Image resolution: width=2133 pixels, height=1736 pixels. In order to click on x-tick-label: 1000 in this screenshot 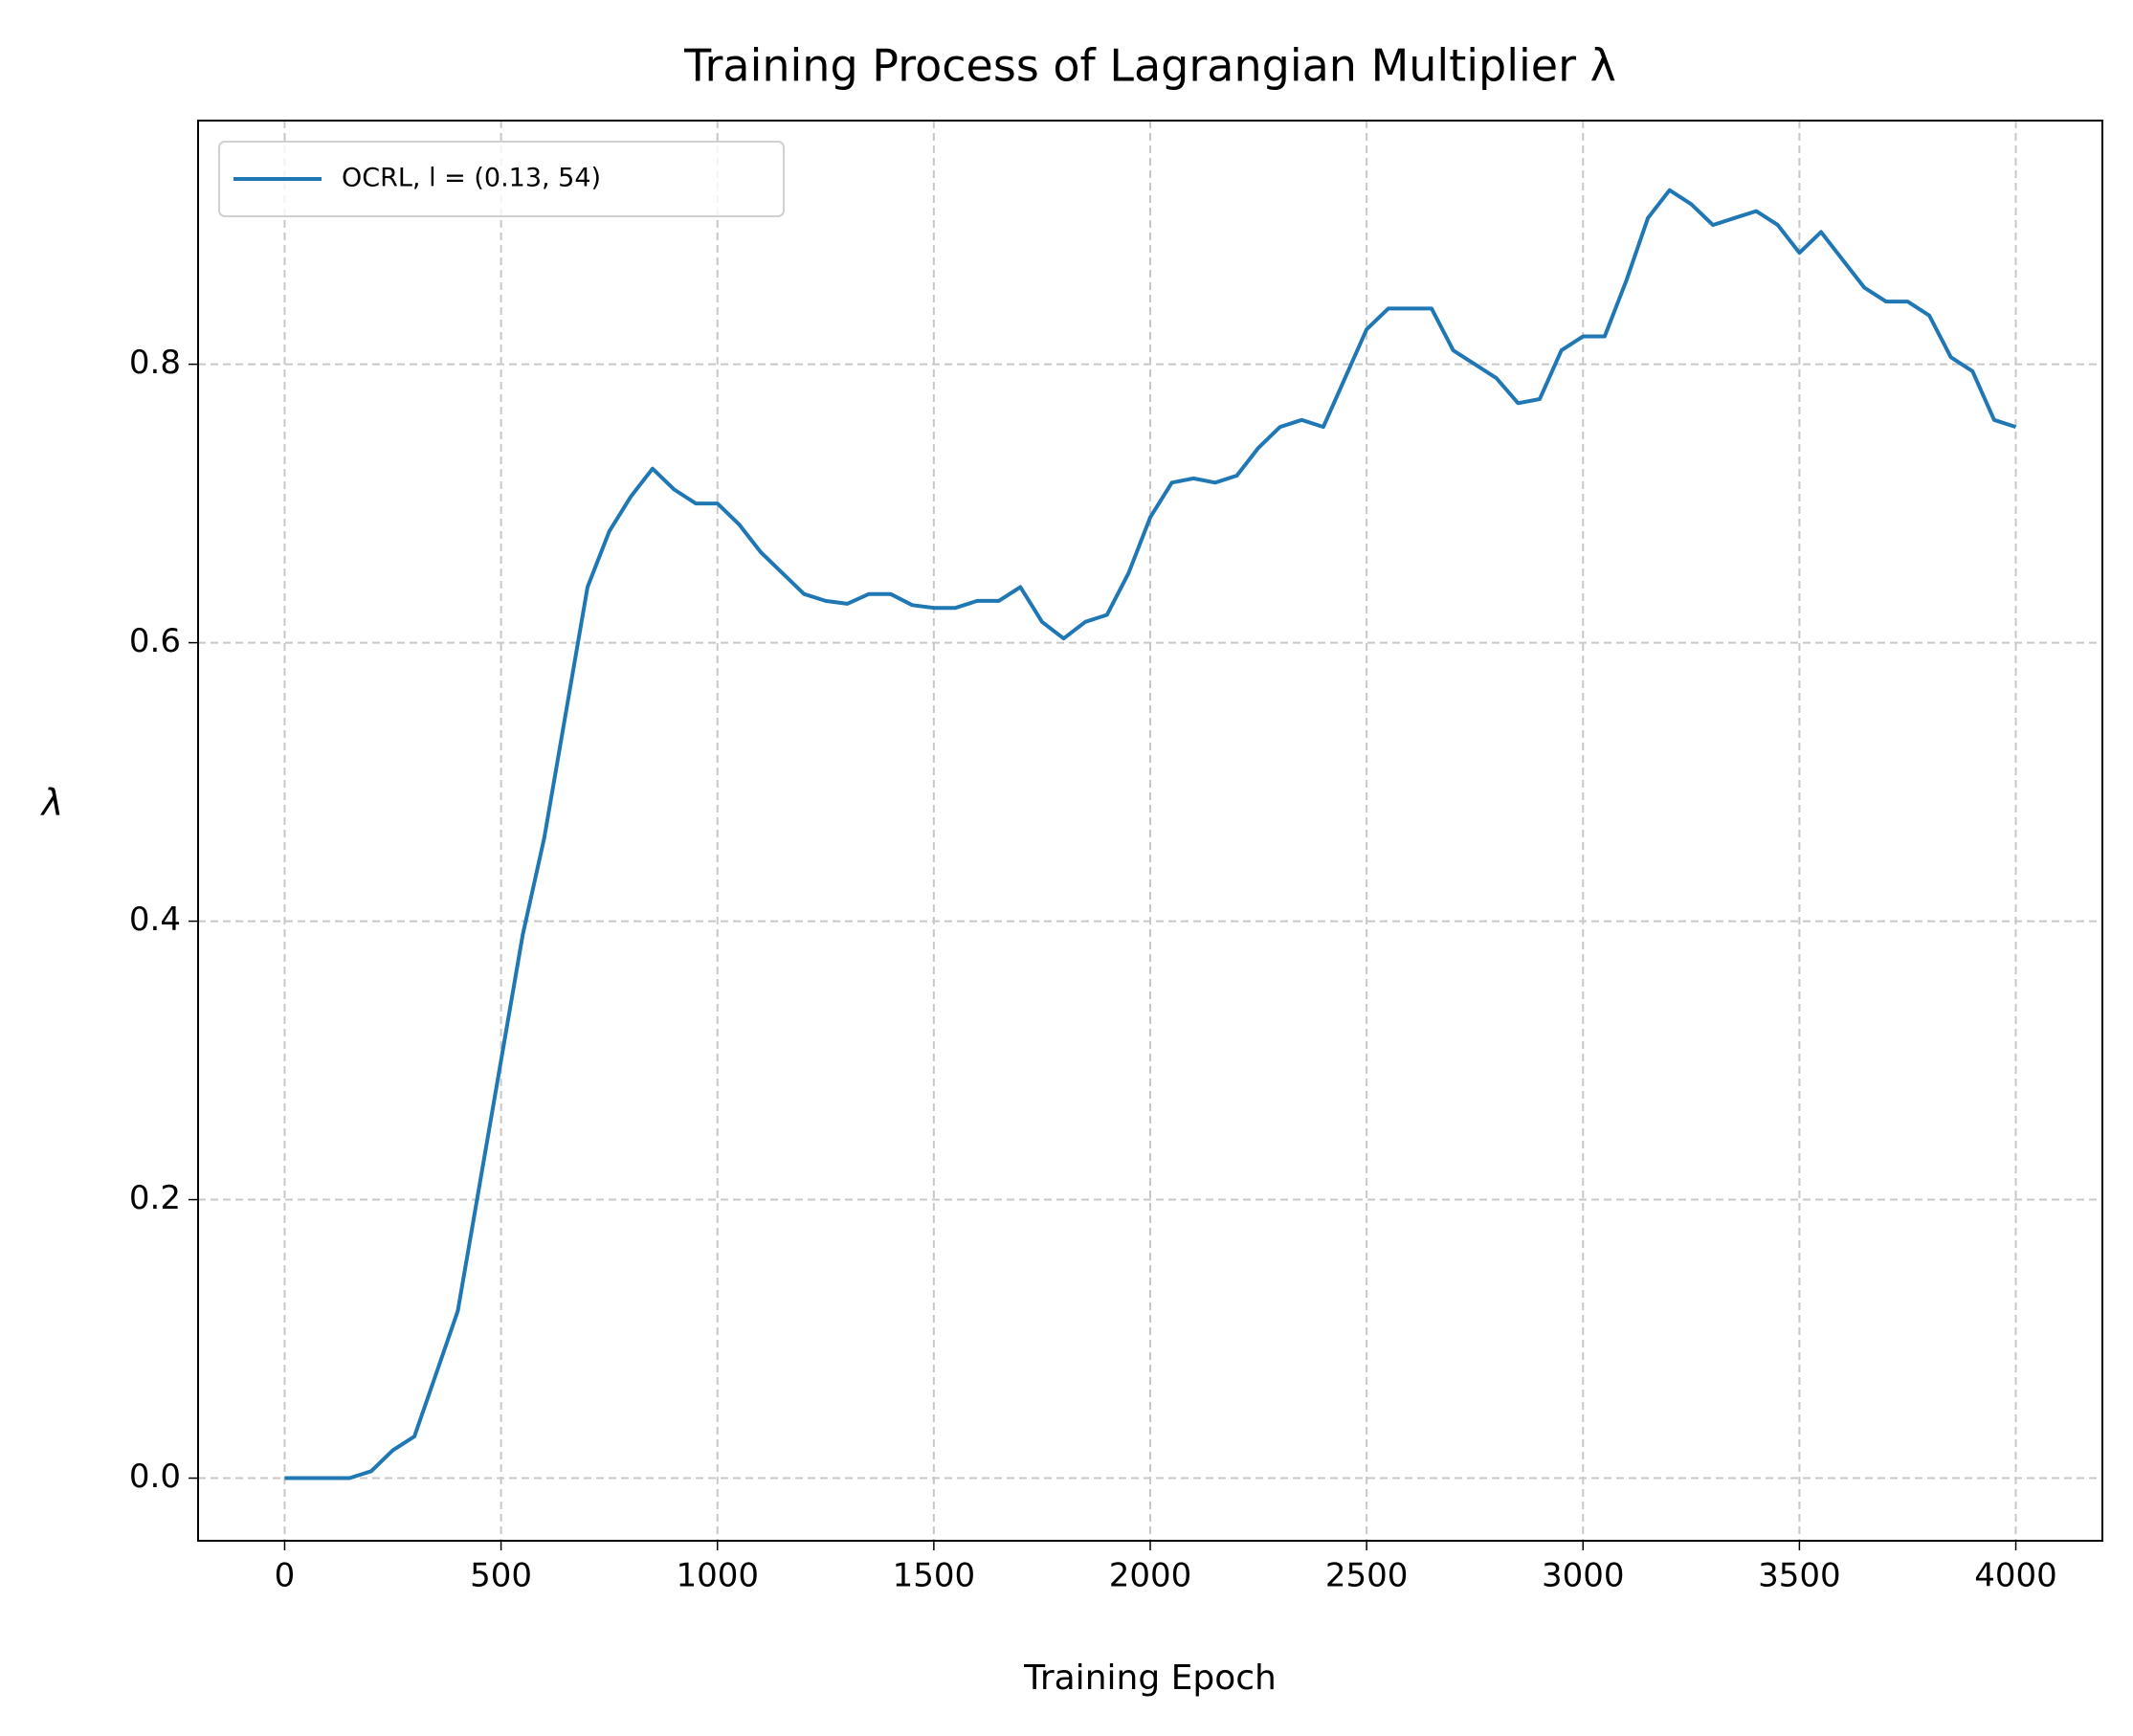, I will do `click(718, 1576)`.